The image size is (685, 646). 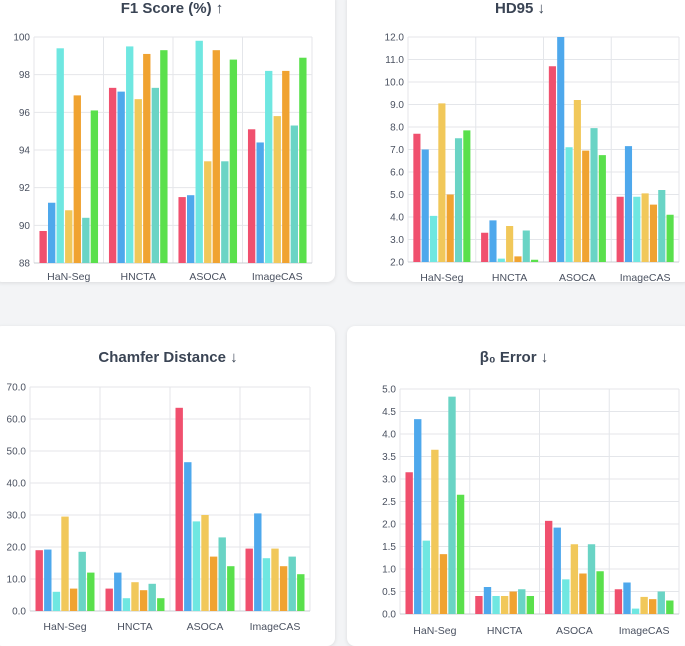 I want to click on y-tick-label: 7.0, so click(x=397, y=150).